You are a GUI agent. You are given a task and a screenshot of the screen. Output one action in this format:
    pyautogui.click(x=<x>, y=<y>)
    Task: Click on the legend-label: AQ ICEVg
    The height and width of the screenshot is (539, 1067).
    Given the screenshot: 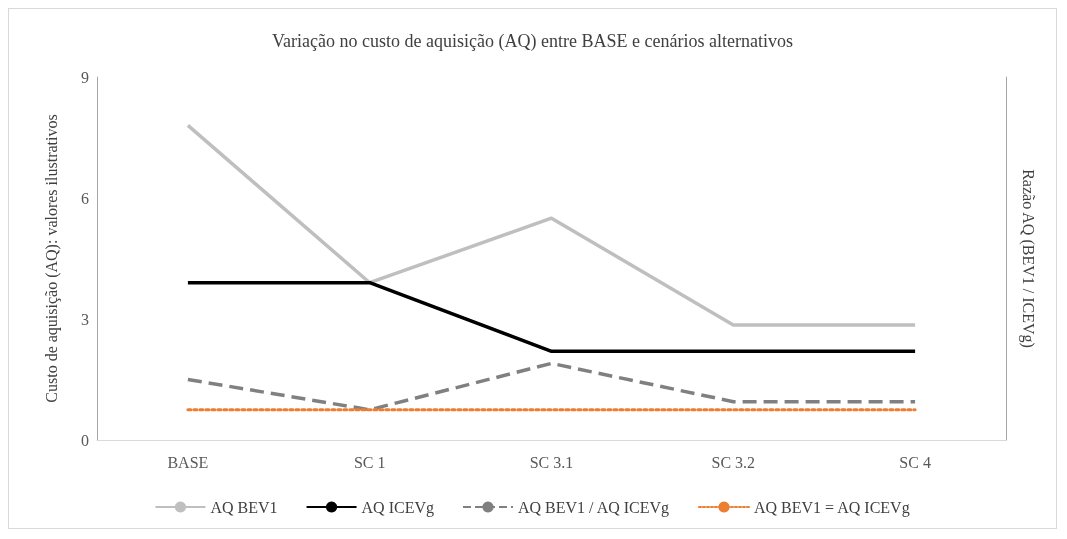 What is the action you would take?
    pyautogui.click(x=397, y=507)
    